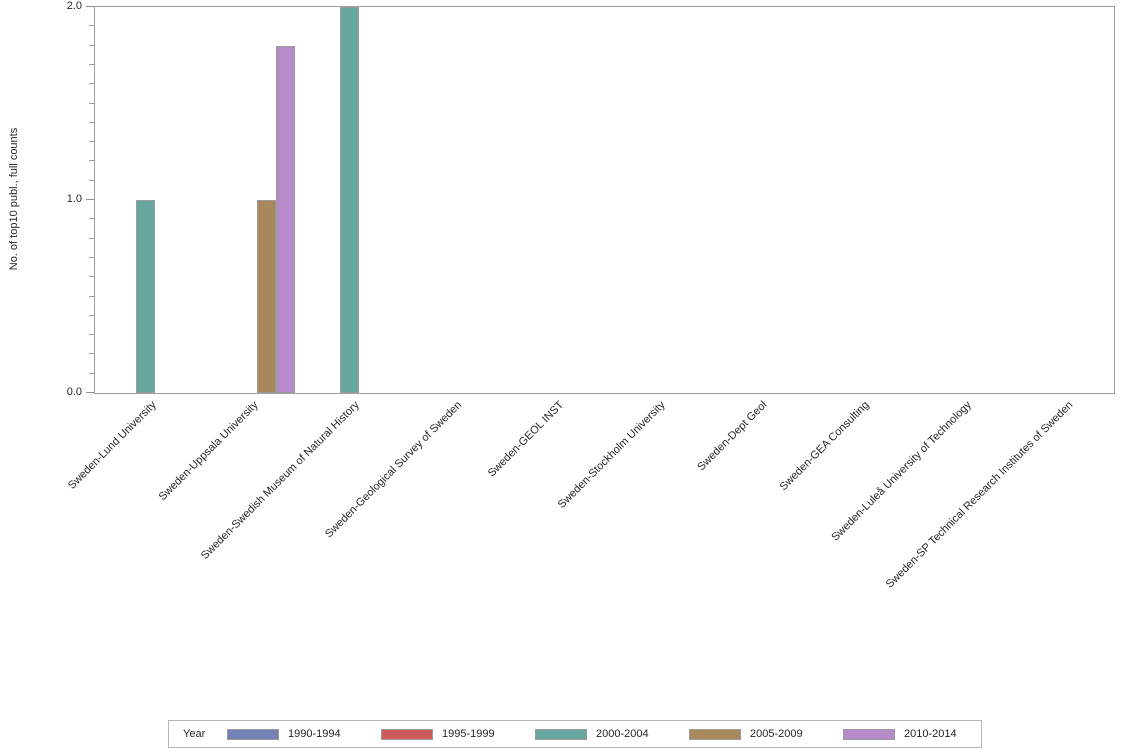 The image size is (1134, 756). What do you see at coordinates (112, 445) in the screenshot?
I see `x-axis-label: Sweden-Lund University` at bounding box center [112, 445].